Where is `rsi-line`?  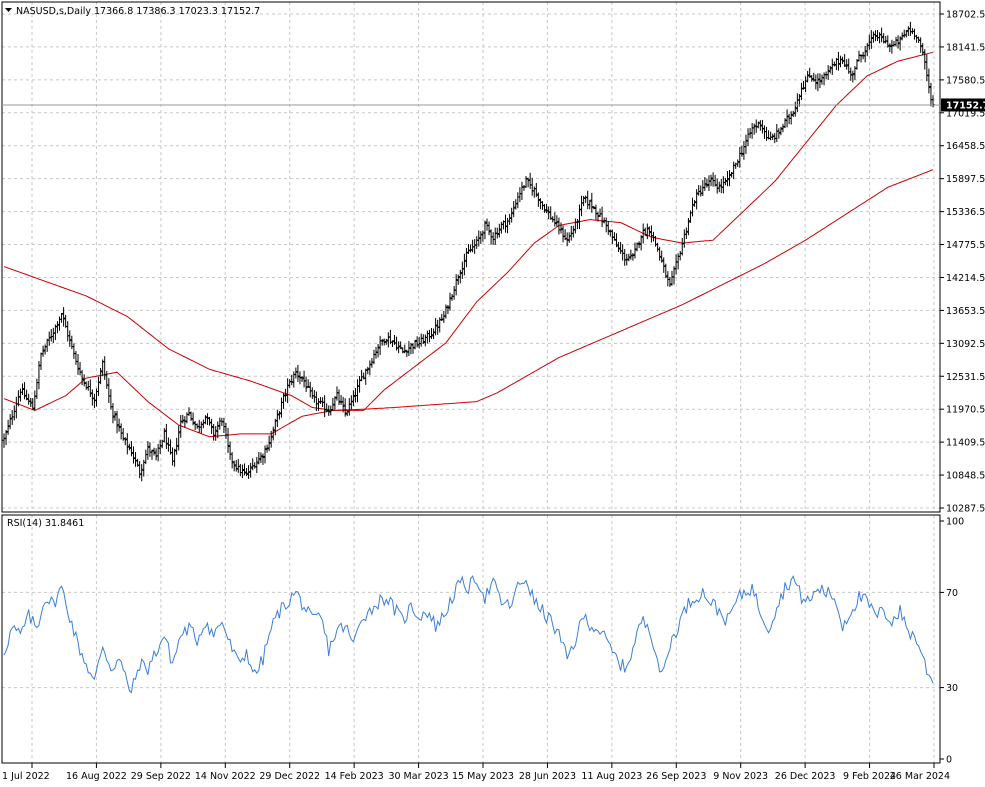
rsi-line is located at coordinates (468, 634).